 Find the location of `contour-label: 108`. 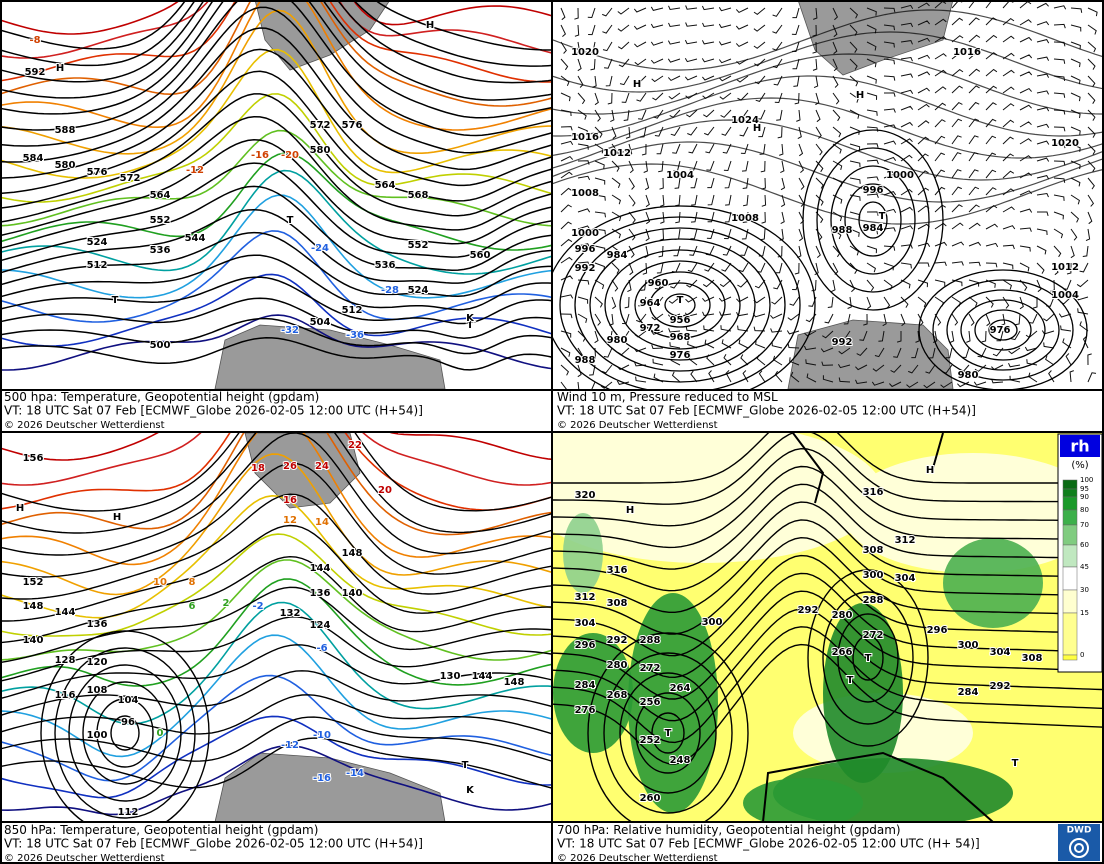

contour-label: 108 is located at coordinates (97, 690).